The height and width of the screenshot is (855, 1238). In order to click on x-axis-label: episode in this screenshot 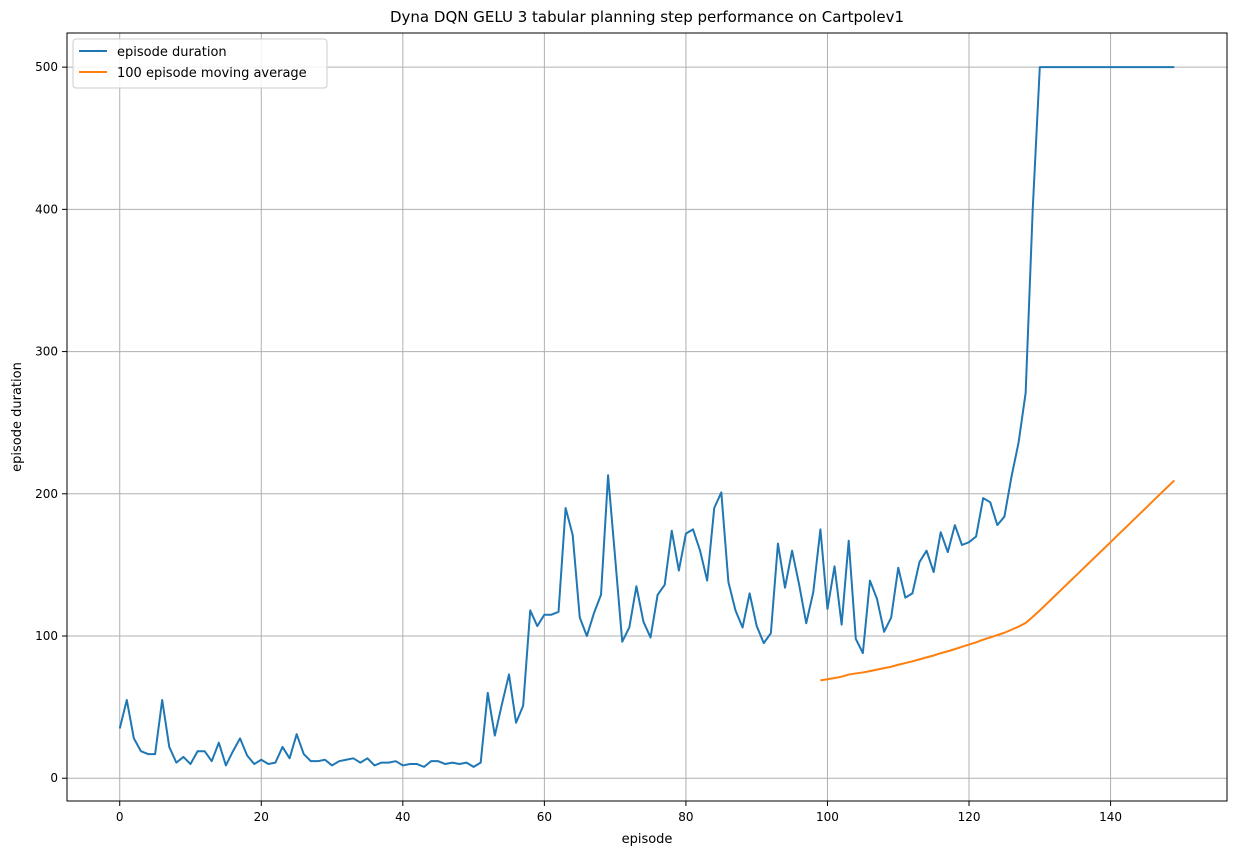, I will do `click(647, 839)`.